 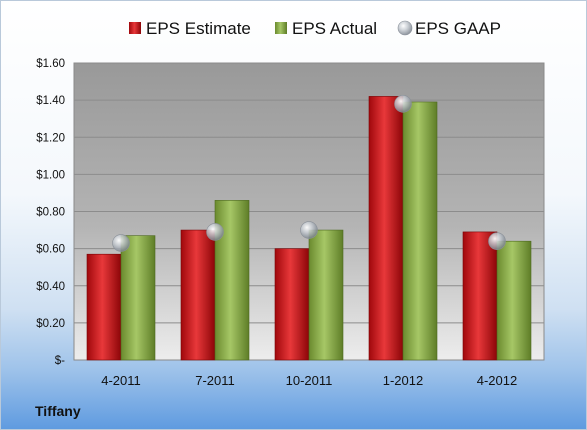 What do you see at coordinates (50, 287) in the screenshot?
I see `y-tick-label: $0.40` at bounding box center [50, 287].